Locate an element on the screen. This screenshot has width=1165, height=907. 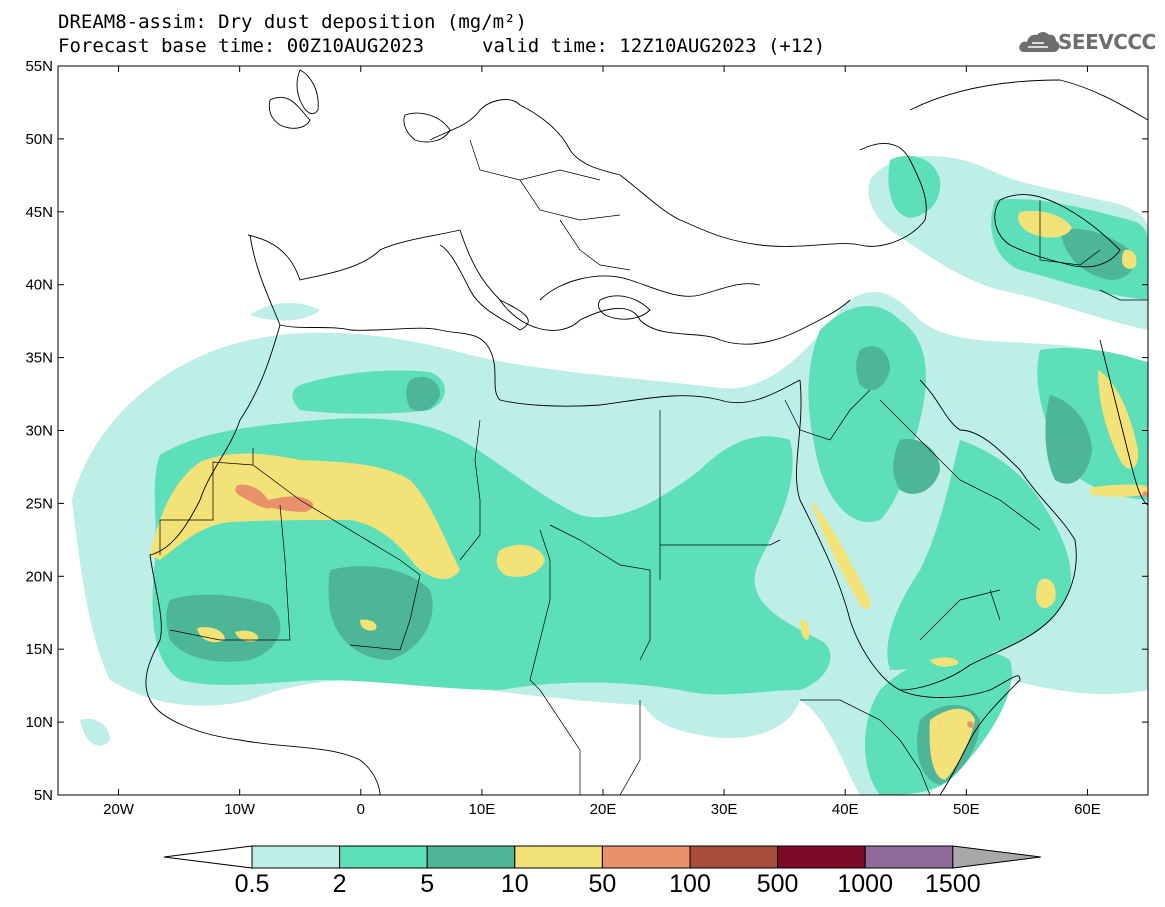
valid-time: valid time: 12Z10AUG2023 (+12) is located at coordinates (654, 46).